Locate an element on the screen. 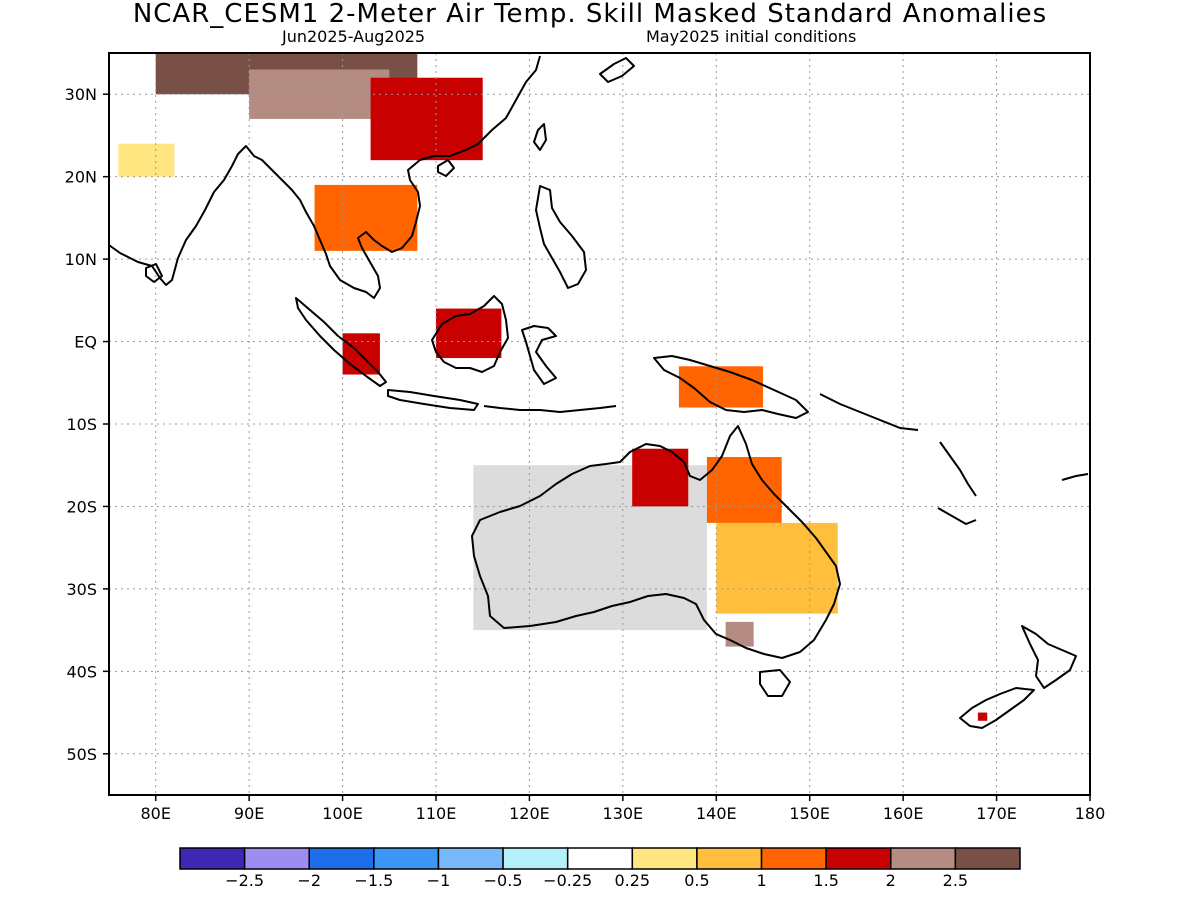 The image size is (1200, 900). coast-borneo is located at coordinates (470, 334).